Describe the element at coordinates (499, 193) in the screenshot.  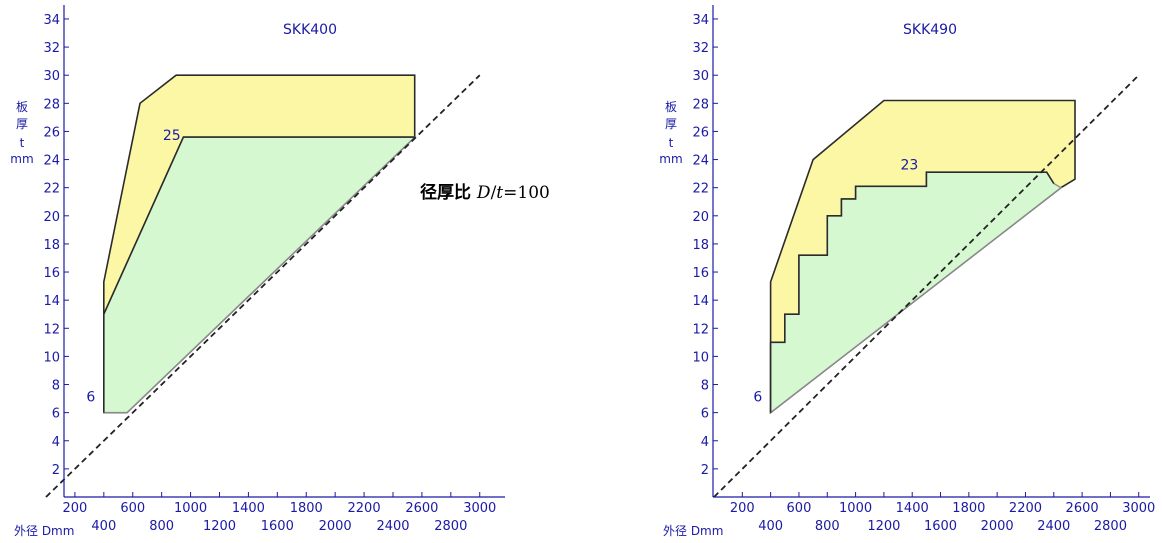
I see `annotation-part: t` at that location.